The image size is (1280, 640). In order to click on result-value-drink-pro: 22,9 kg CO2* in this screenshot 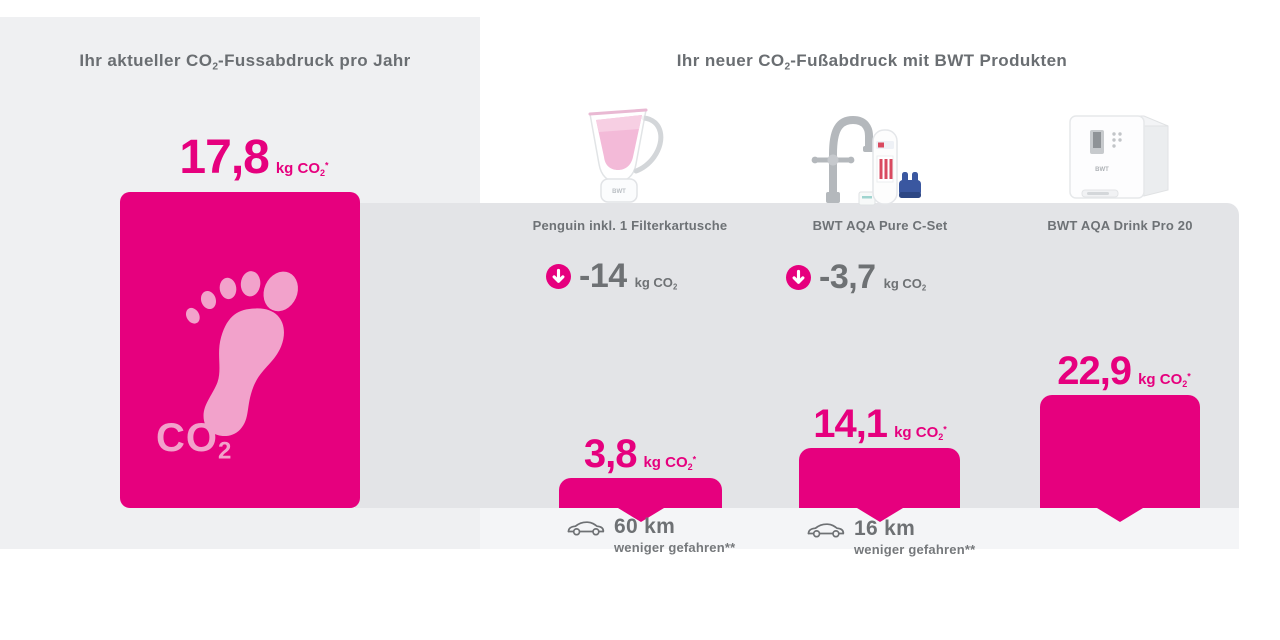, I will do `click(1124, 371)`.